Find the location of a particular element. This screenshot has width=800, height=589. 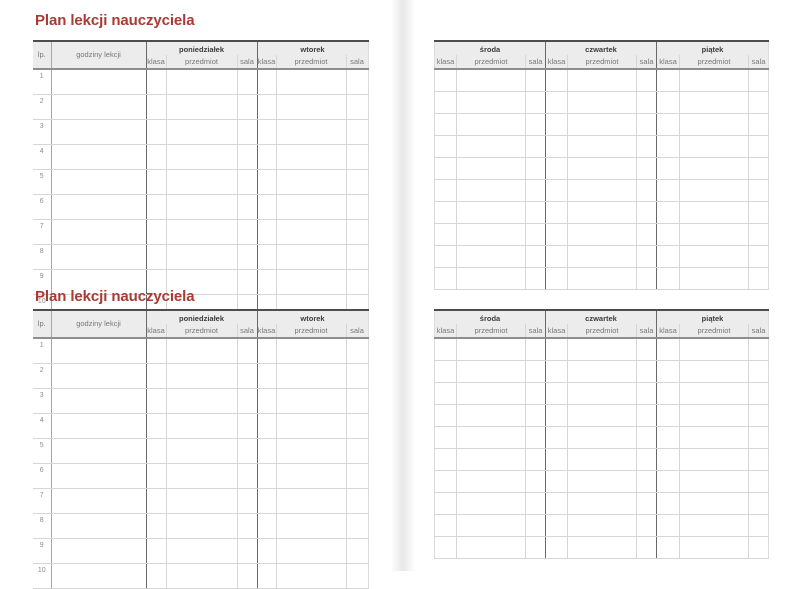

row-number: 5 is located at coordinates (42, 451).